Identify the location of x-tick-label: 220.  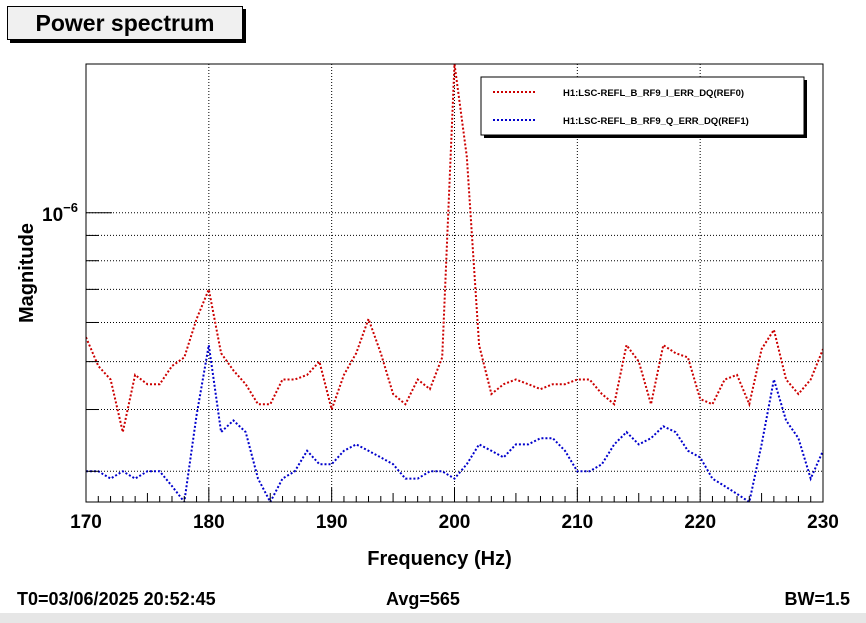
(700, 522).